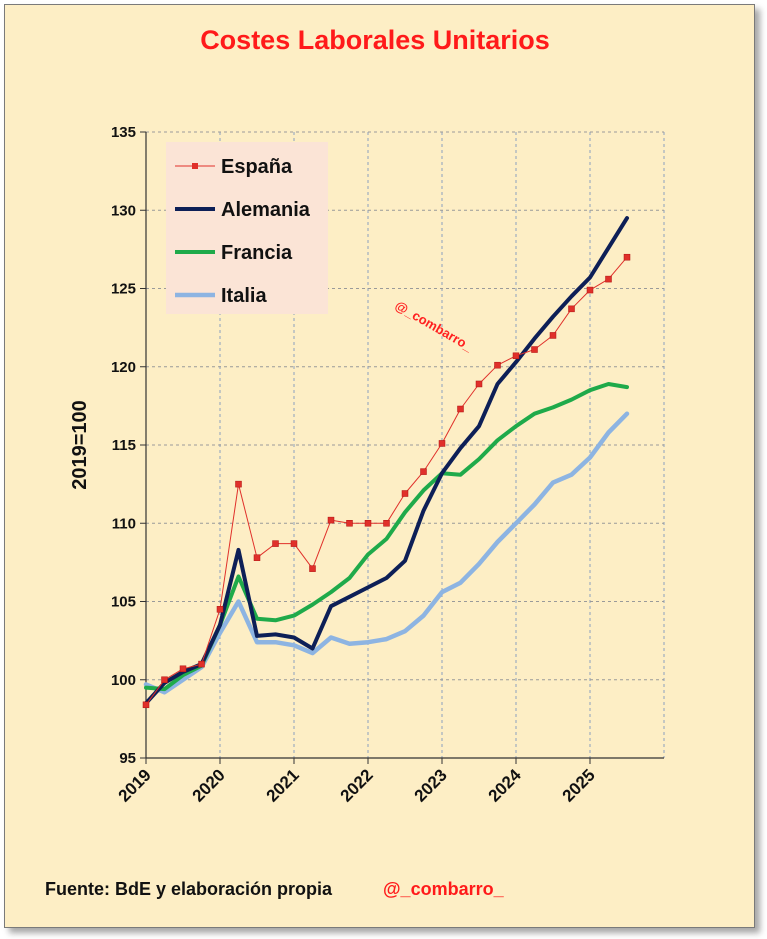 The width and height of the screenshot is (767, 939). Describe the element at coordinates (357, 785) in the screenshot. I see `x-tick-label: 2022` at that location.